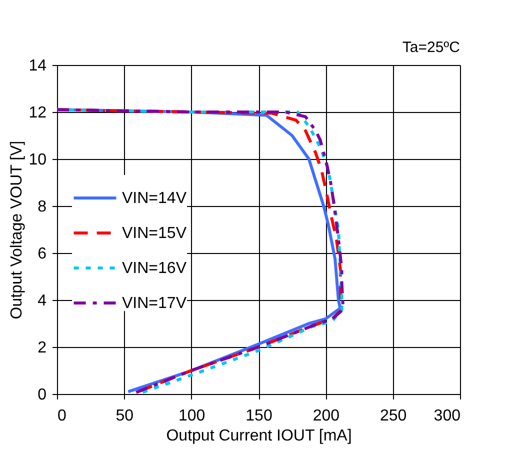  Describe the element at coordinates (259, 416) in the screenshot. I see `x-tick-label: 150` at that location.